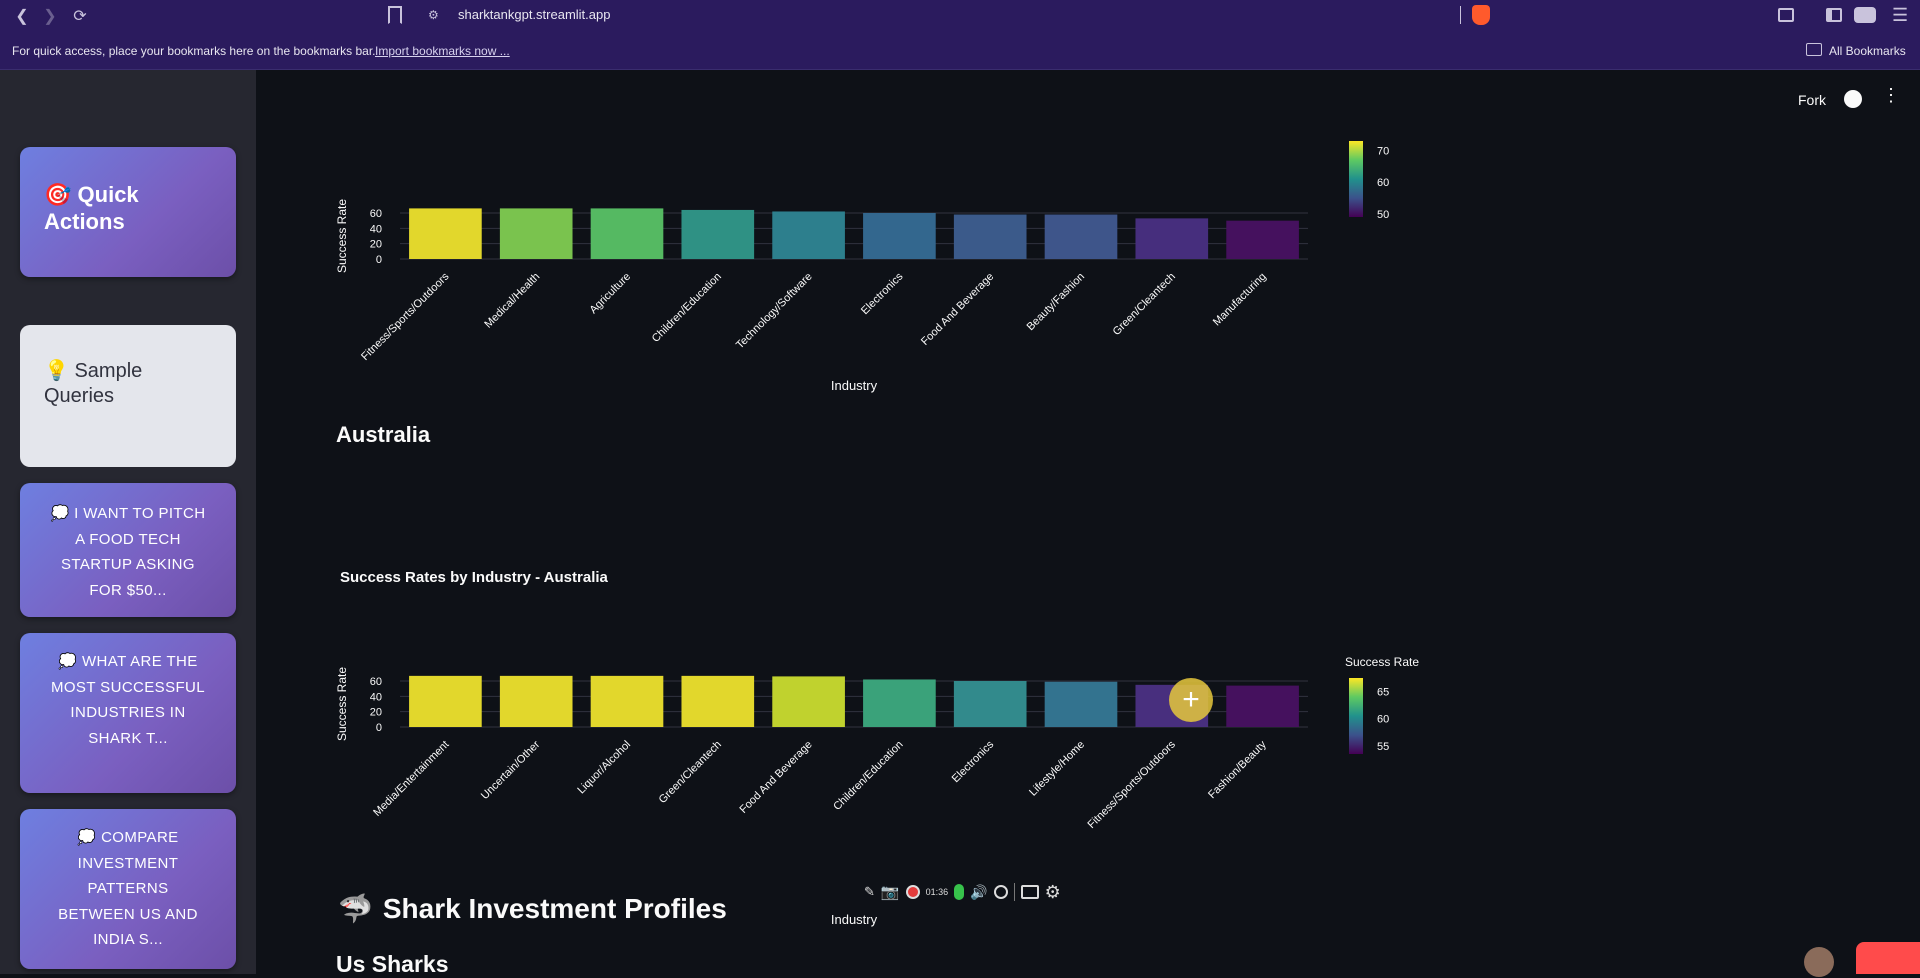 The height and width of the screenshot is (978, 1920). What do you see at coordinates (1382, 662) in the screenshot?
I see `colorbar-title: Success Rate` at bounding box center [1382, 662].